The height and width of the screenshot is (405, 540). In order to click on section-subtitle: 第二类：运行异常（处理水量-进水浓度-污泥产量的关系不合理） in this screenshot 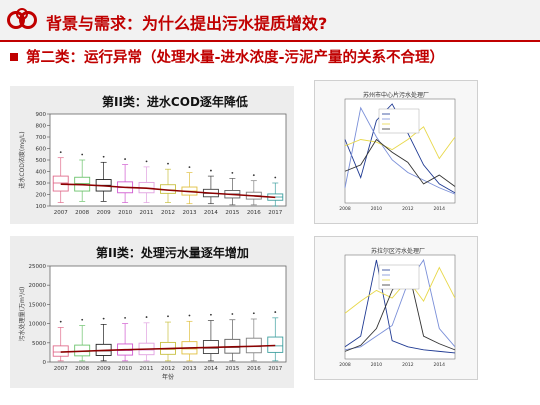, I will do `click(235, 58)`.